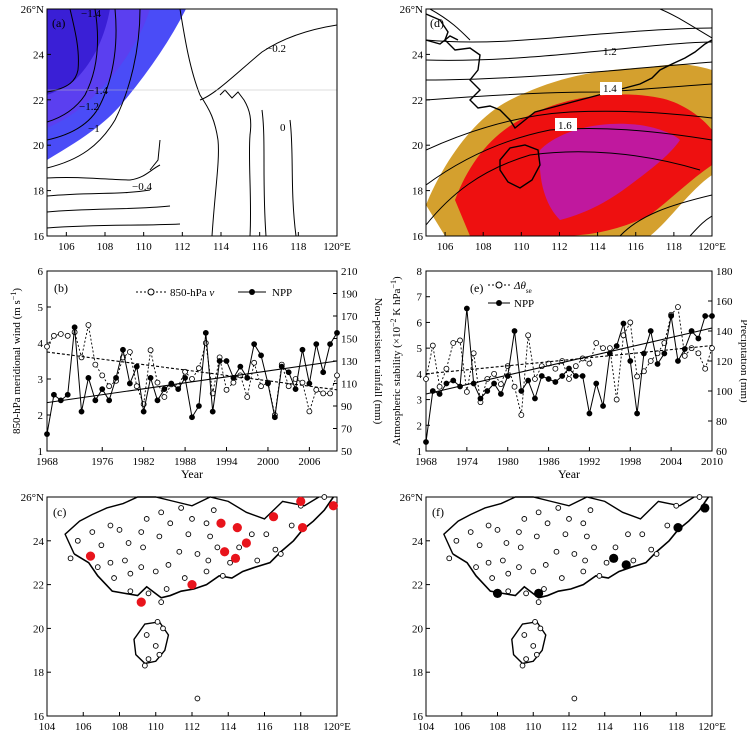 The width and height of the screenshot is (747, 738). Describe the element at coordinates (214, 293) in the screenshot. I see `panel-b-legend: 850-hPa v NPP` at that location.